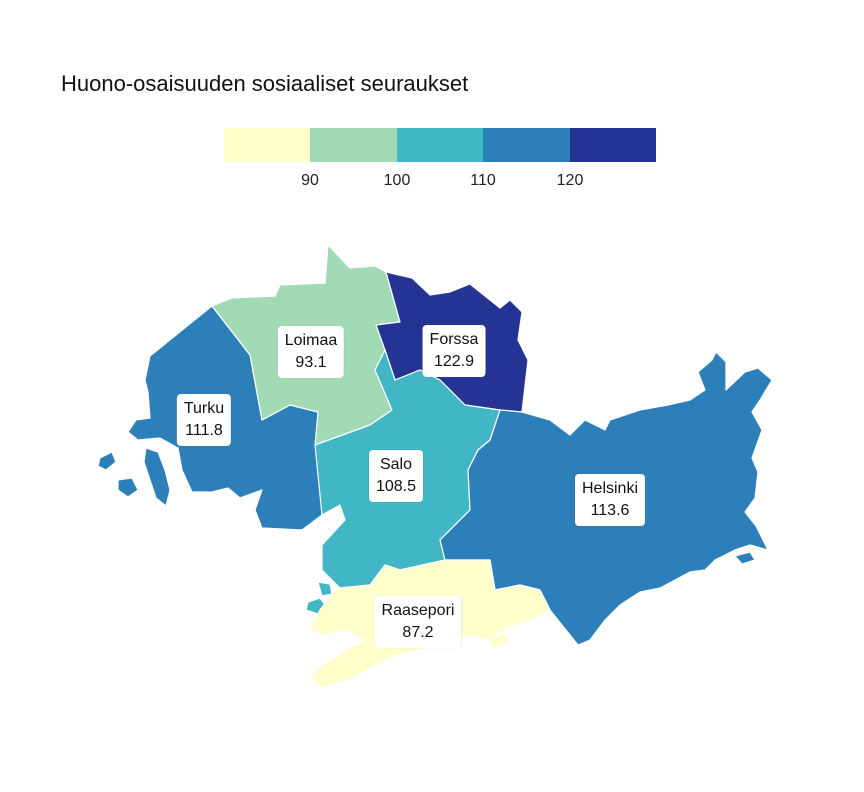 The image size is (864, 792). I want to click on color-legend, so click(440, 145).